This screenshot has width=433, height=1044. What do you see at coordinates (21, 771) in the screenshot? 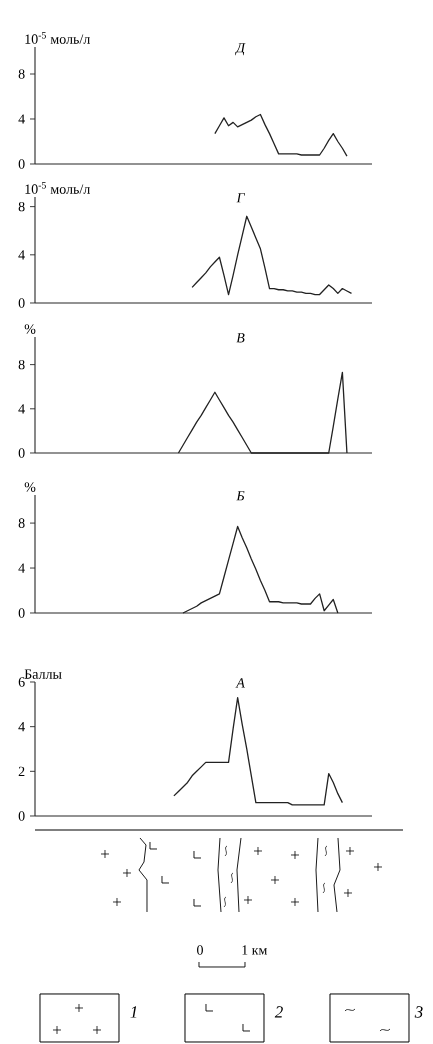
I see `y-tick-label: 2` at bounding box center [21, 771].